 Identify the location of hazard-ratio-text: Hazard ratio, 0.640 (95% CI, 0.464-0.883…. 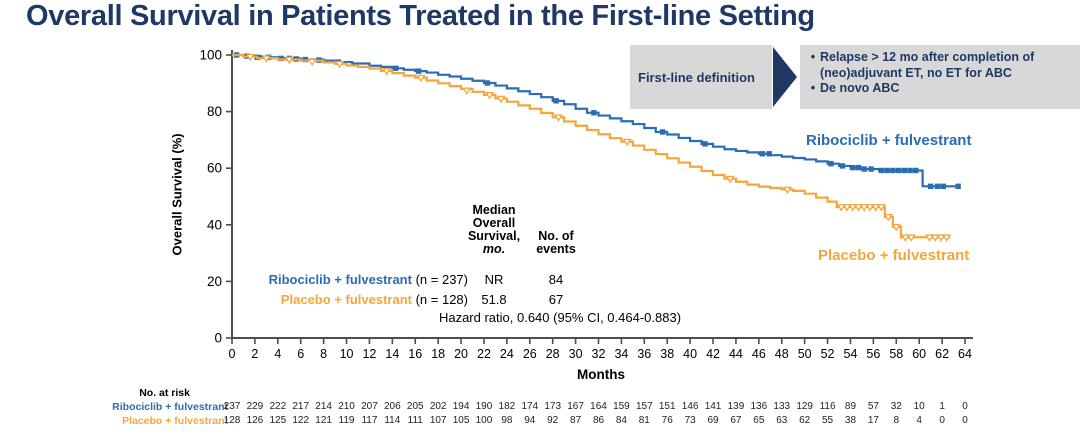
(560, 317).